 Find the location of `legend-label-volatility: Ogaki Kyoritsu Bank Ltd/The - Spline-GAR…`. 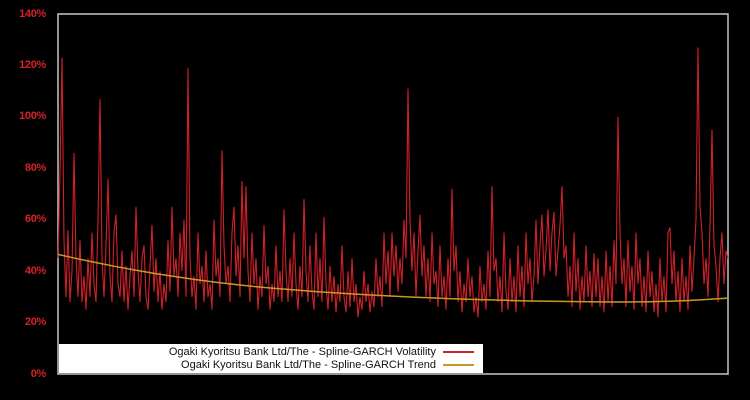

legend-label-volatility: Ogaki Kyoritsu Bank Ltd/The - Spline-GAR… is located at coordinates (302, 352).